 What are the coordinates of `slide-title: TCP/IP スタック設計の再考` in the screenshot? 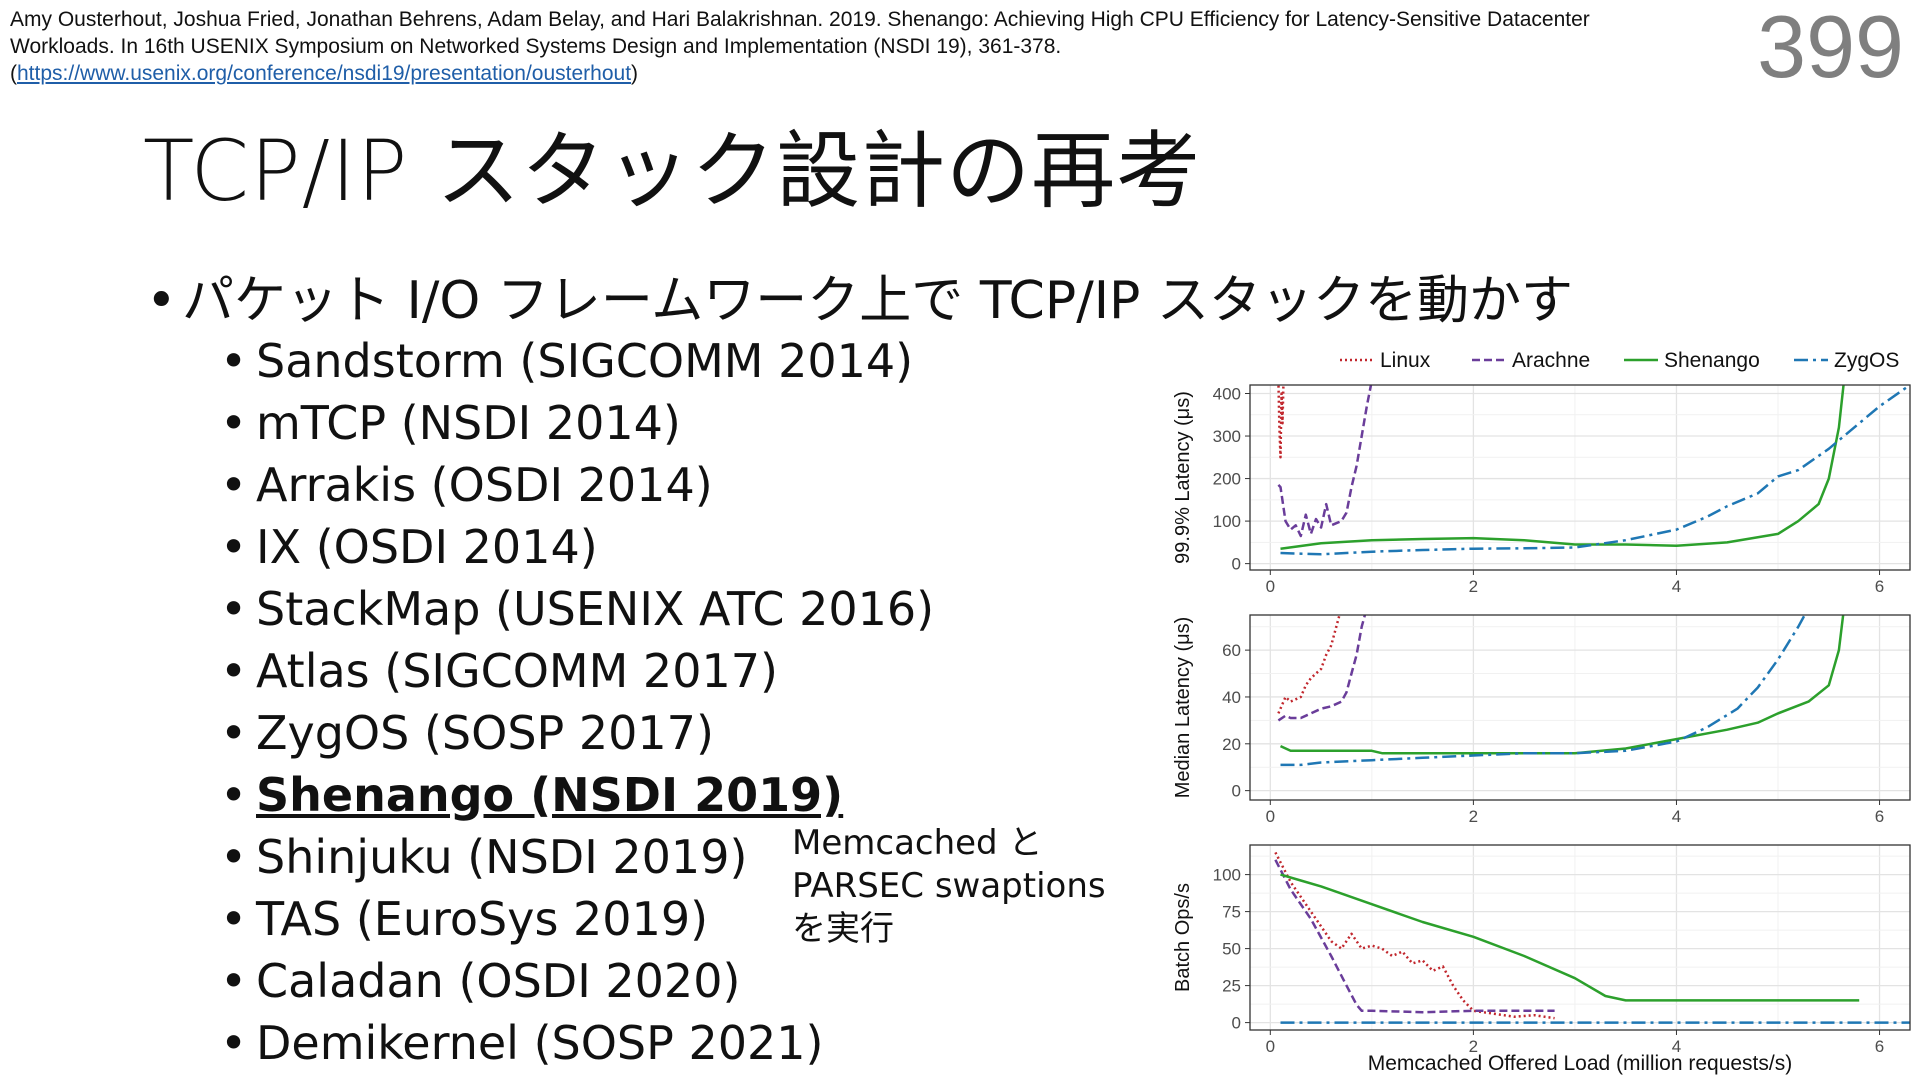 It's located at (672, 171).